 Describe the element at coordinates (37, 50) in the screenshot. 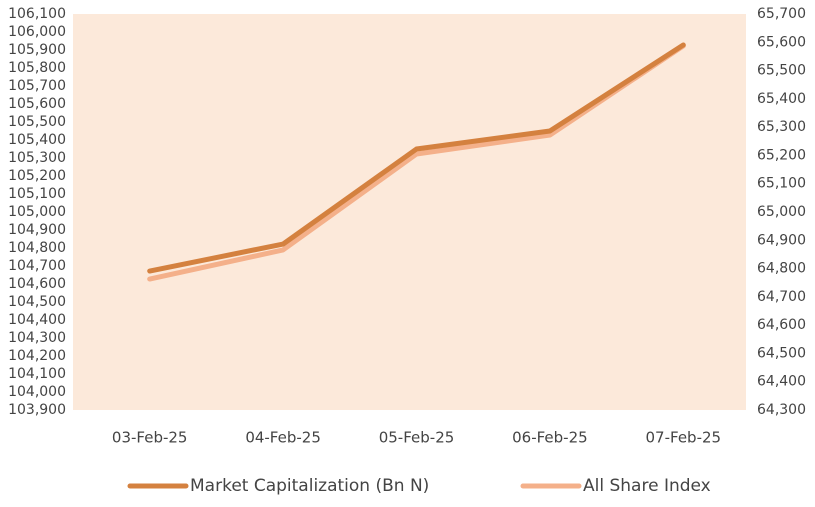

I see `y-tick-label: 105,900` at that location.